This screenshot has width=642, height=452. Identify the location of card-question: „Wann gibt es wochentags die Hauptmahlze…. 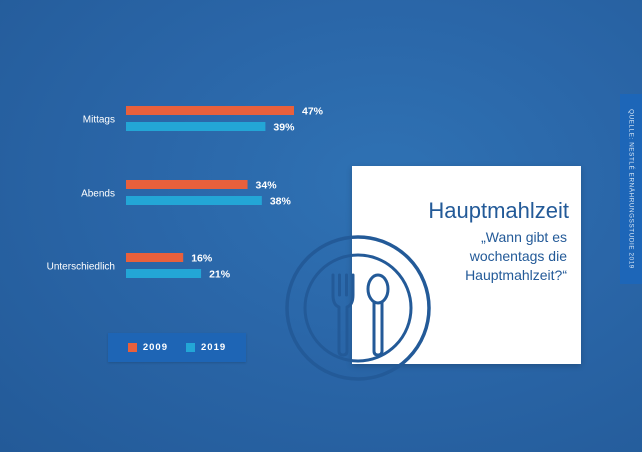
(516, 256).